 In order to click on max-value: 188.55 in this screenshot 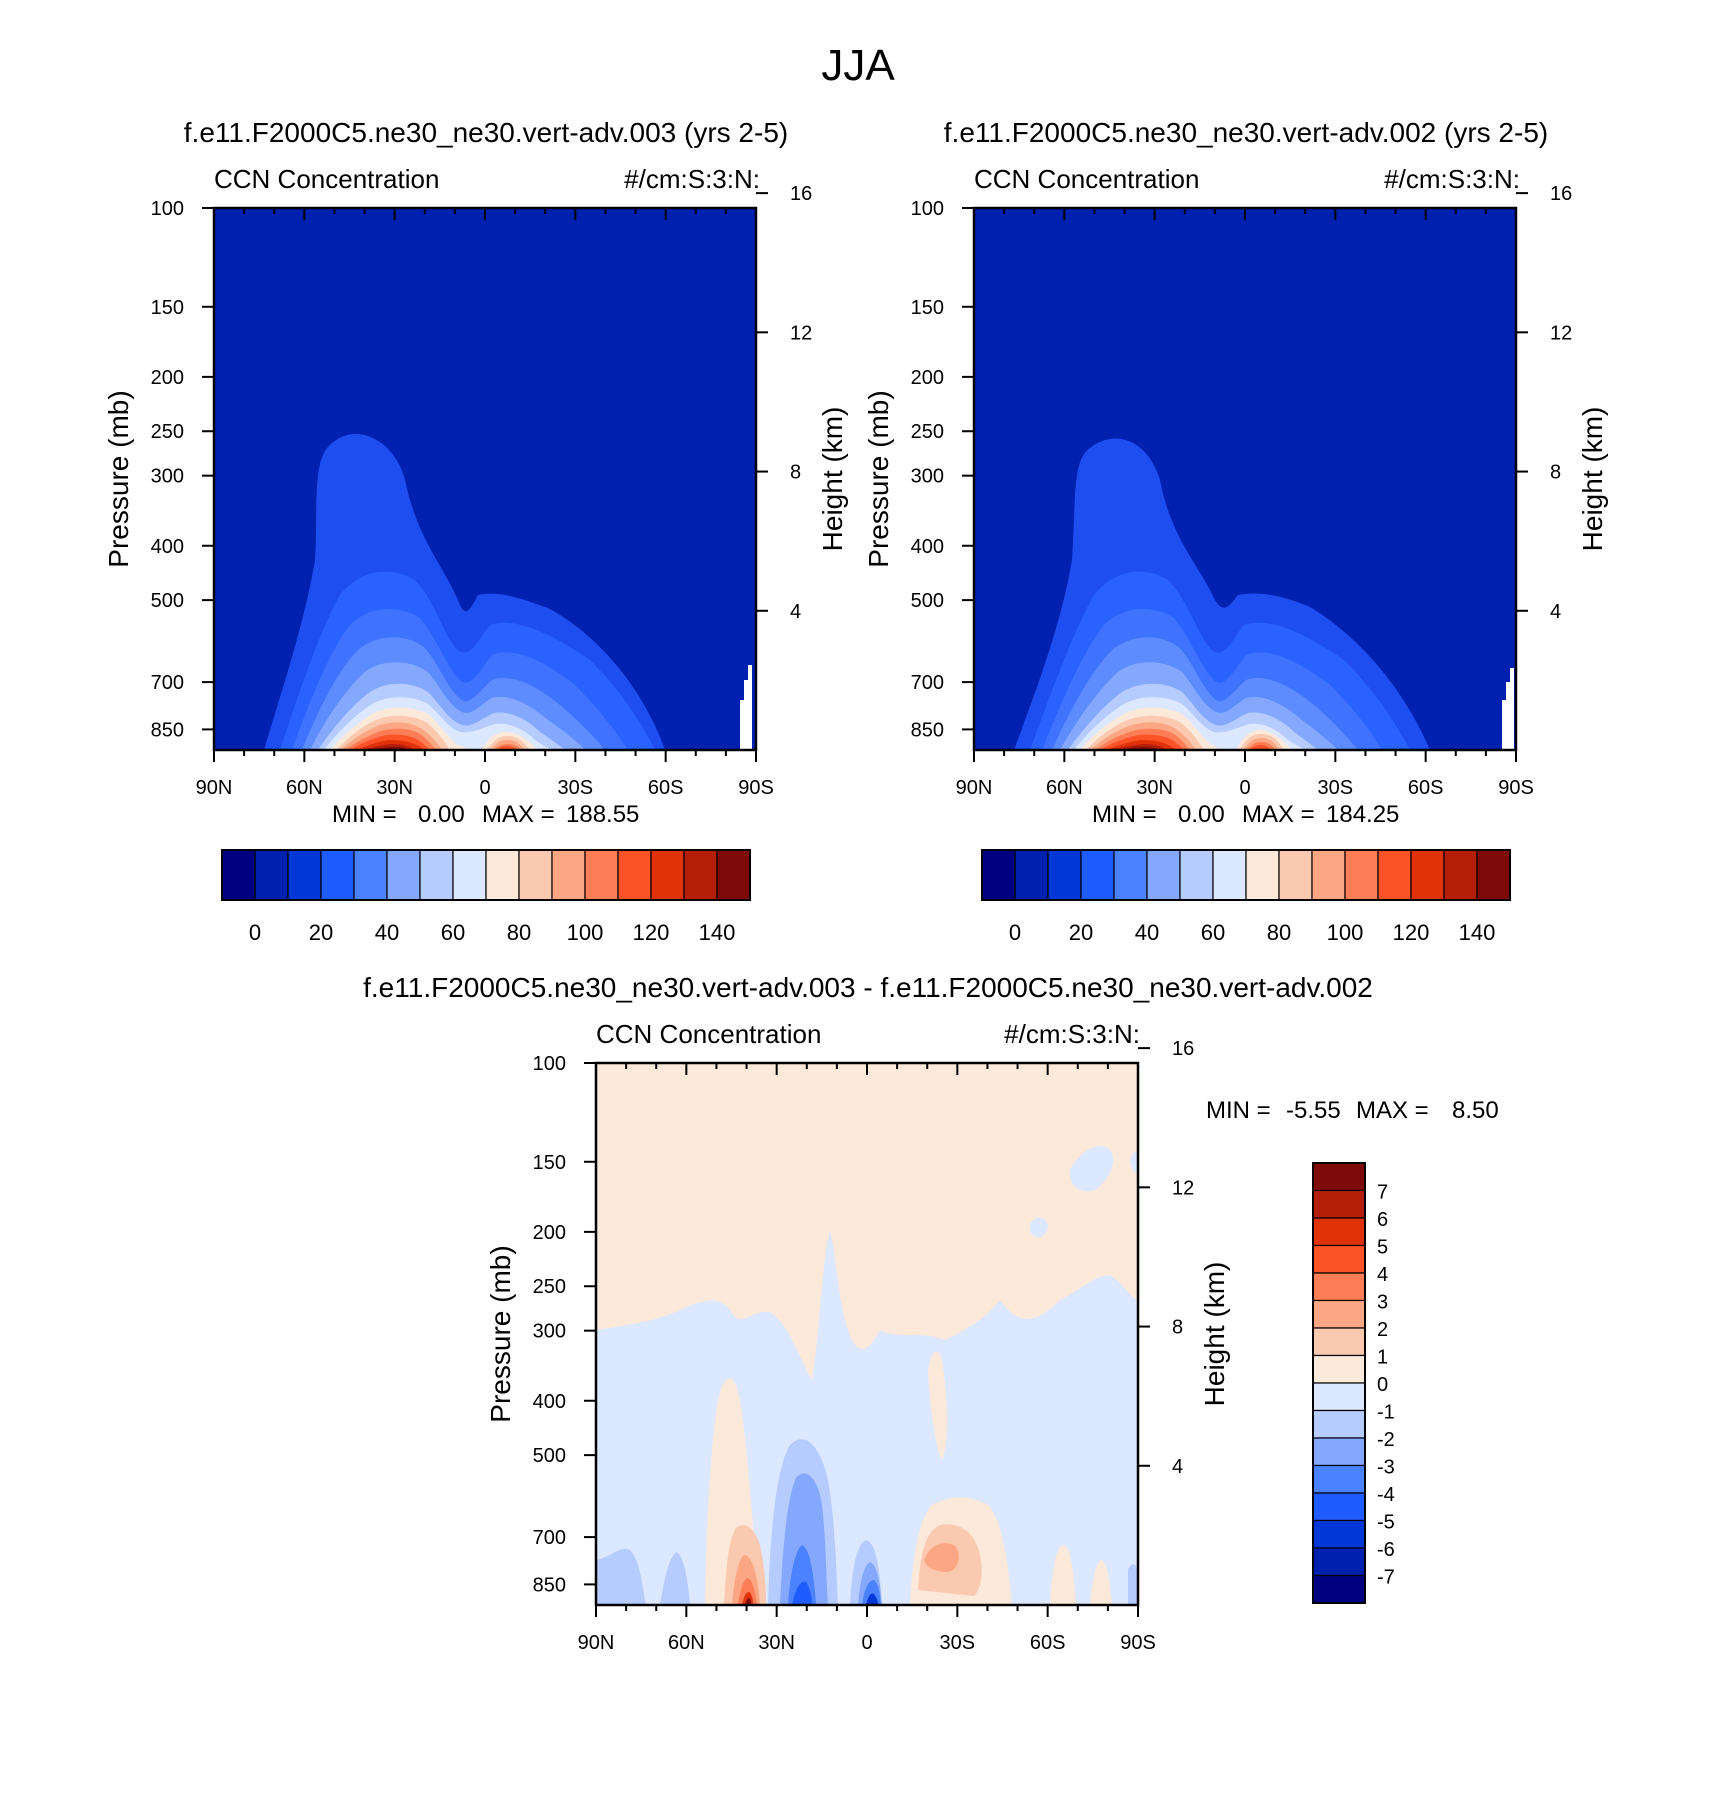, I will do `click(602, 814)`.